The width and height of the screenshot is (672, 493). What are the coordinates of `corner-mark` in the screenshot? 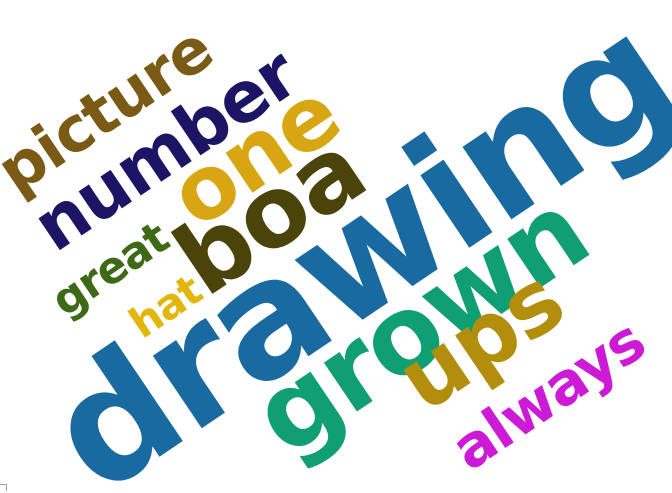 It's located at (3, 487).